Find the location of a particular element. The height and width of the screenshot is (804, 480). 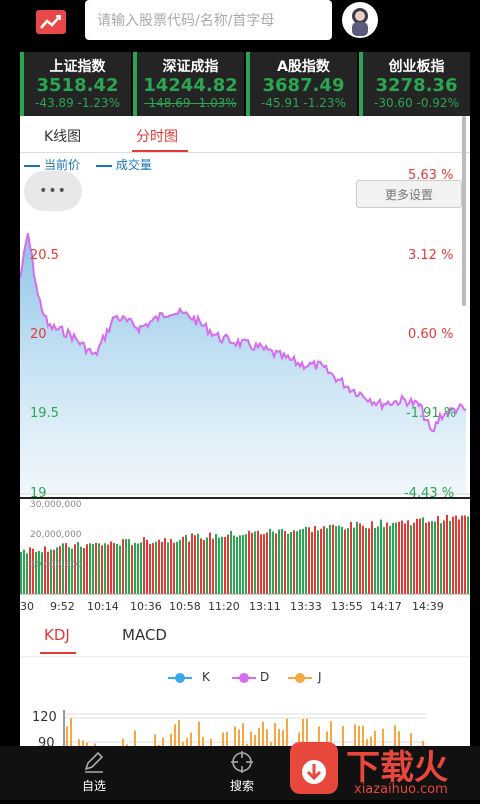

kdj-axis-label: 90 is located at coordinates (46, 741).